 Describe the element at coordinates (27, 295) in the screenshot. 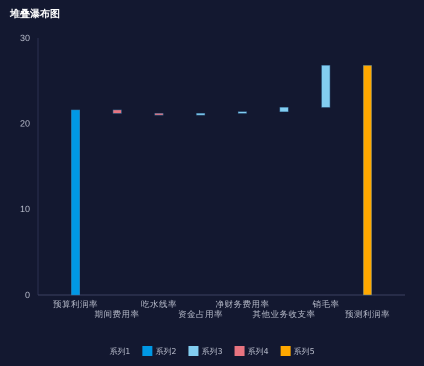

I see `y-tick-label: 0` at that location.